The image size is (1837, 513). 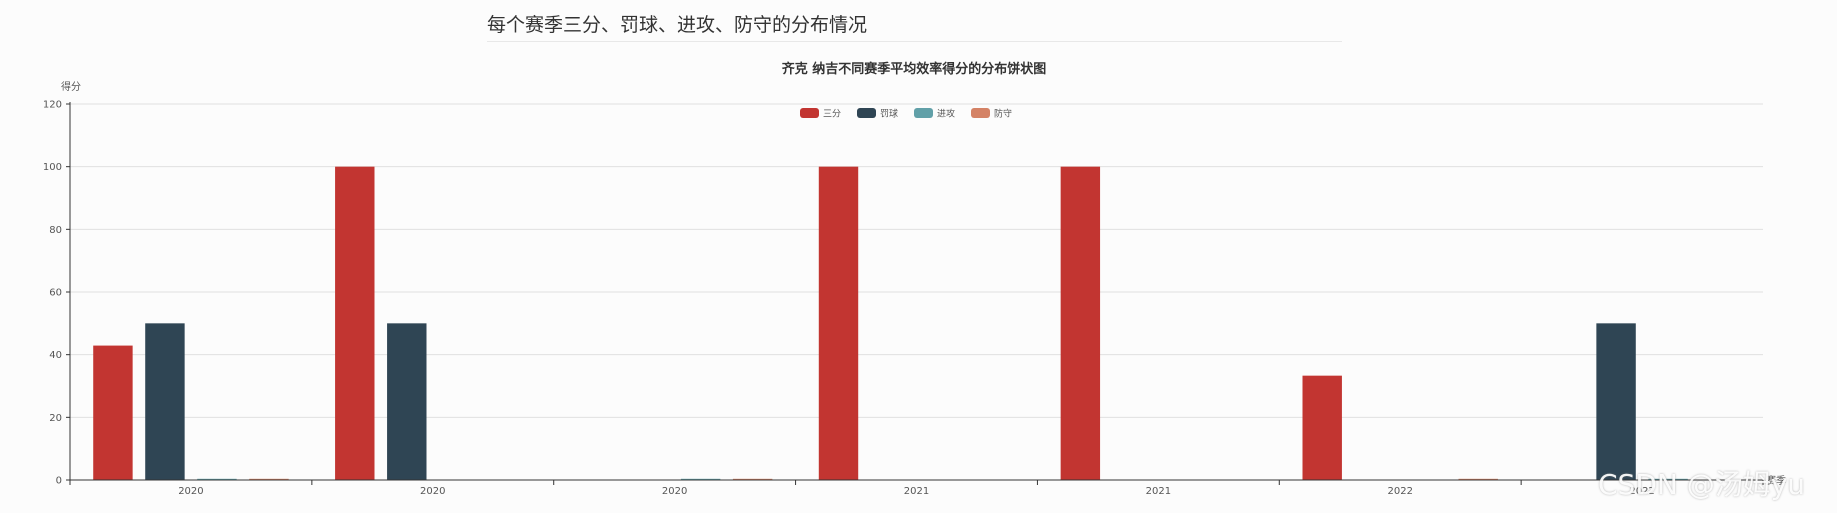 I want to click on legend-item: 防守, so click(x=991, y=114).